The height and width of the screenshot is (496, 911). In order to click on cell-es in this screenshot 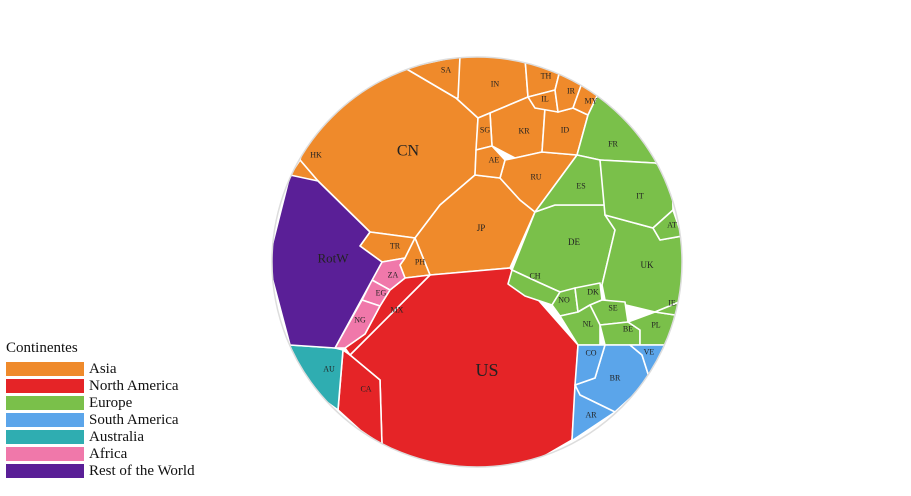, I will do `click(570, 183)`.